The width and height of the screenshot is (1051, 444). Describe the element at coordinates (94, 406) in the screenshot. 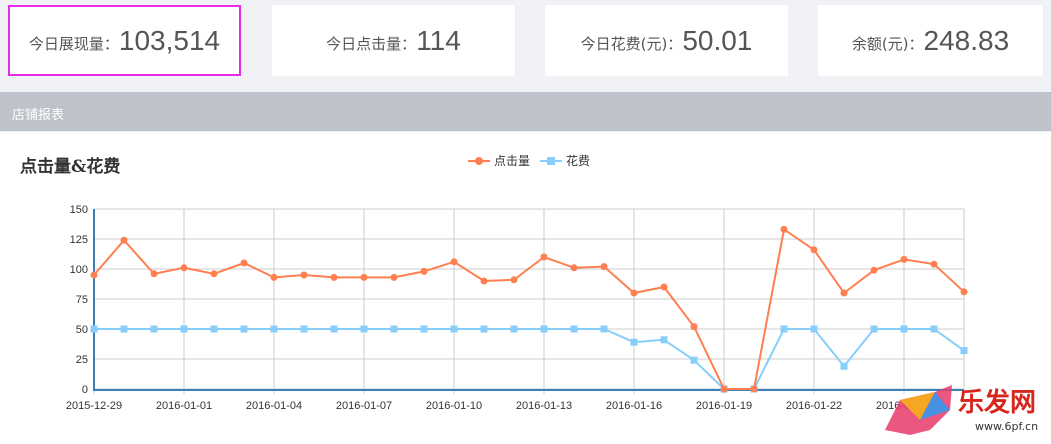

I see `x-tick-label: 2015-12-29` at that location.